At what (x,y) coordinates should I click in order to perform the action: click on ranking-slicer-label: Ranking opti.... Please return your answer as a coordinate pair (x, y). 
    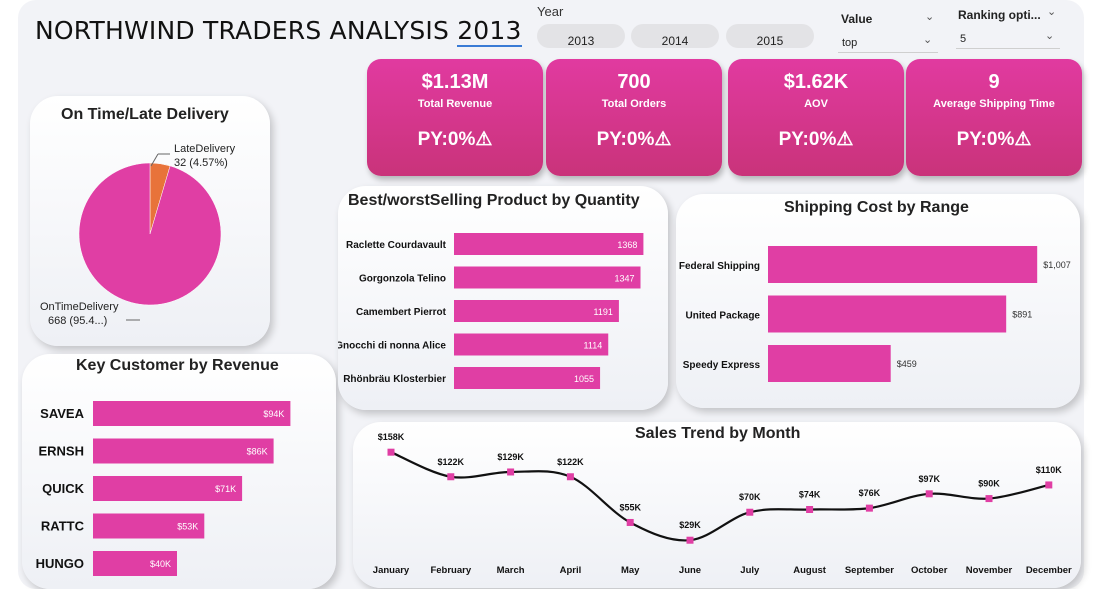
    Looking at the image, I should click on (999, 15).